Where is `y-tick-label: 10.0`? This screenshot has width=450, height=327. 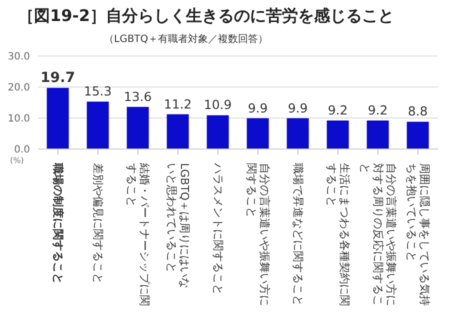
y-tick-label: 10.0 is located at coordinates (19, 119).